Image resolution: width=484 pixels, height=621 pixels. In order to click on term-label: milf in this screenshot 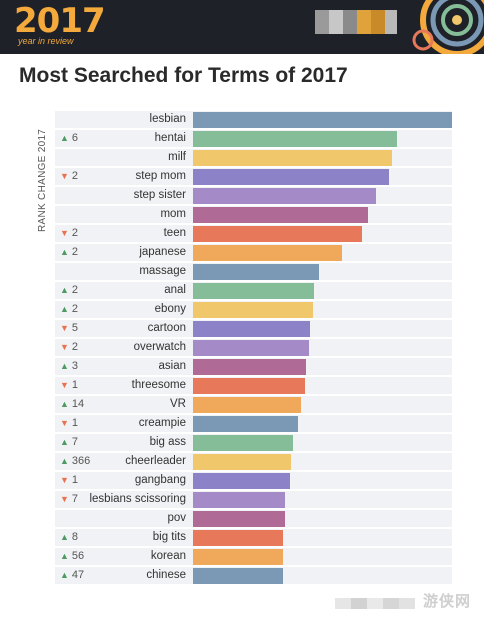, I will do `click(177, 157)`.